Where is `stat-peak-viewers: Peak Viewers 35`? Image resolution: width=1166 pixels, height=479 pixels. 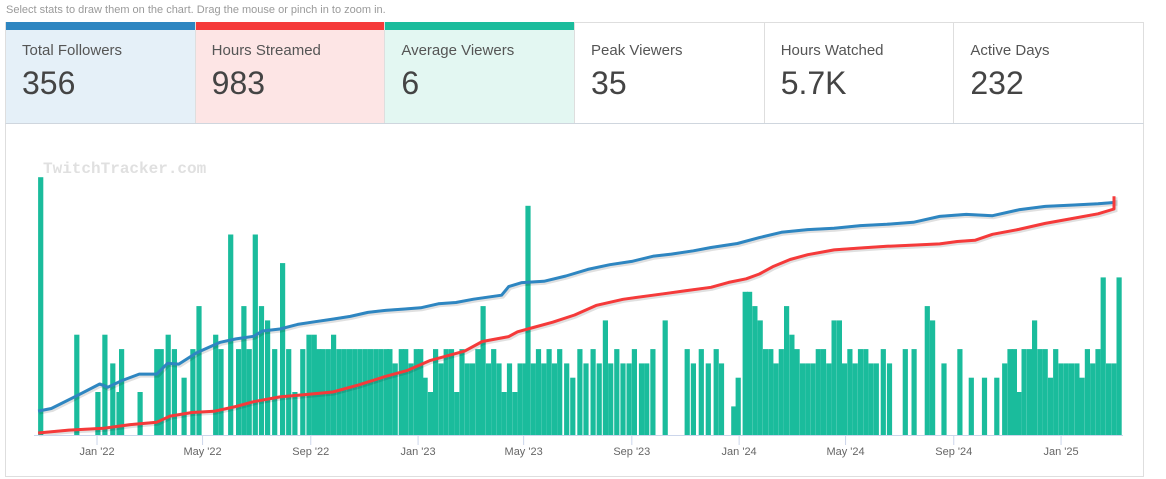
stat-peak-viewers: Peak Viewers 35 is located at coordinates (670, 73).